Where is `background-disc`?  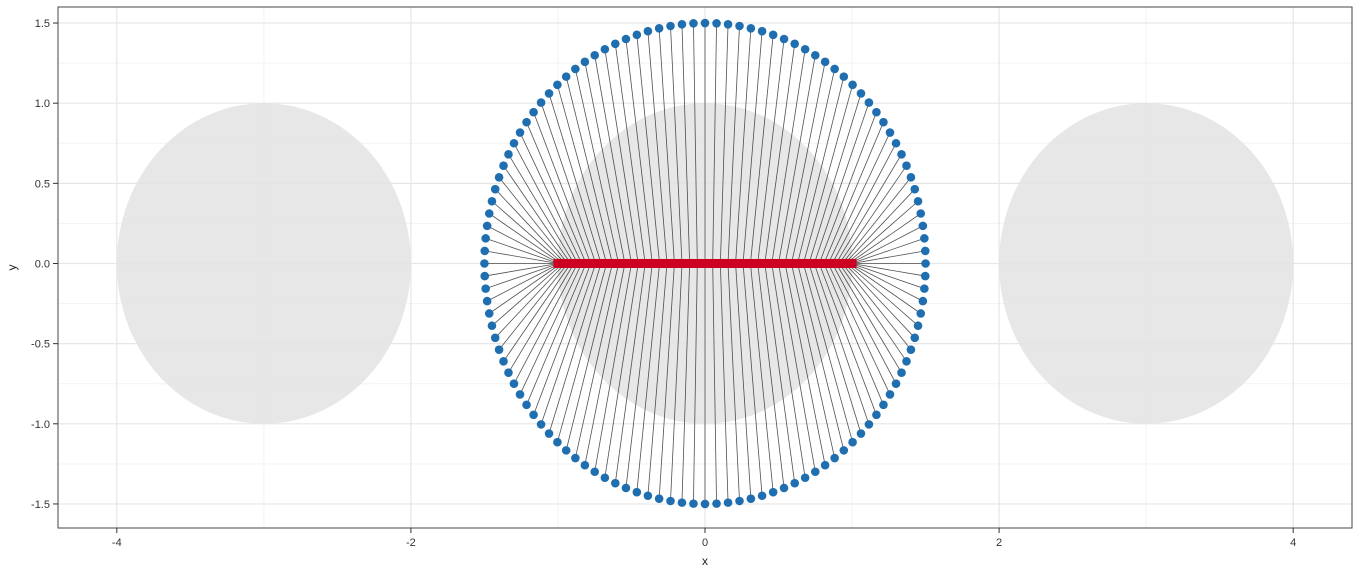
background-disc is located at coordinates (263, 263).